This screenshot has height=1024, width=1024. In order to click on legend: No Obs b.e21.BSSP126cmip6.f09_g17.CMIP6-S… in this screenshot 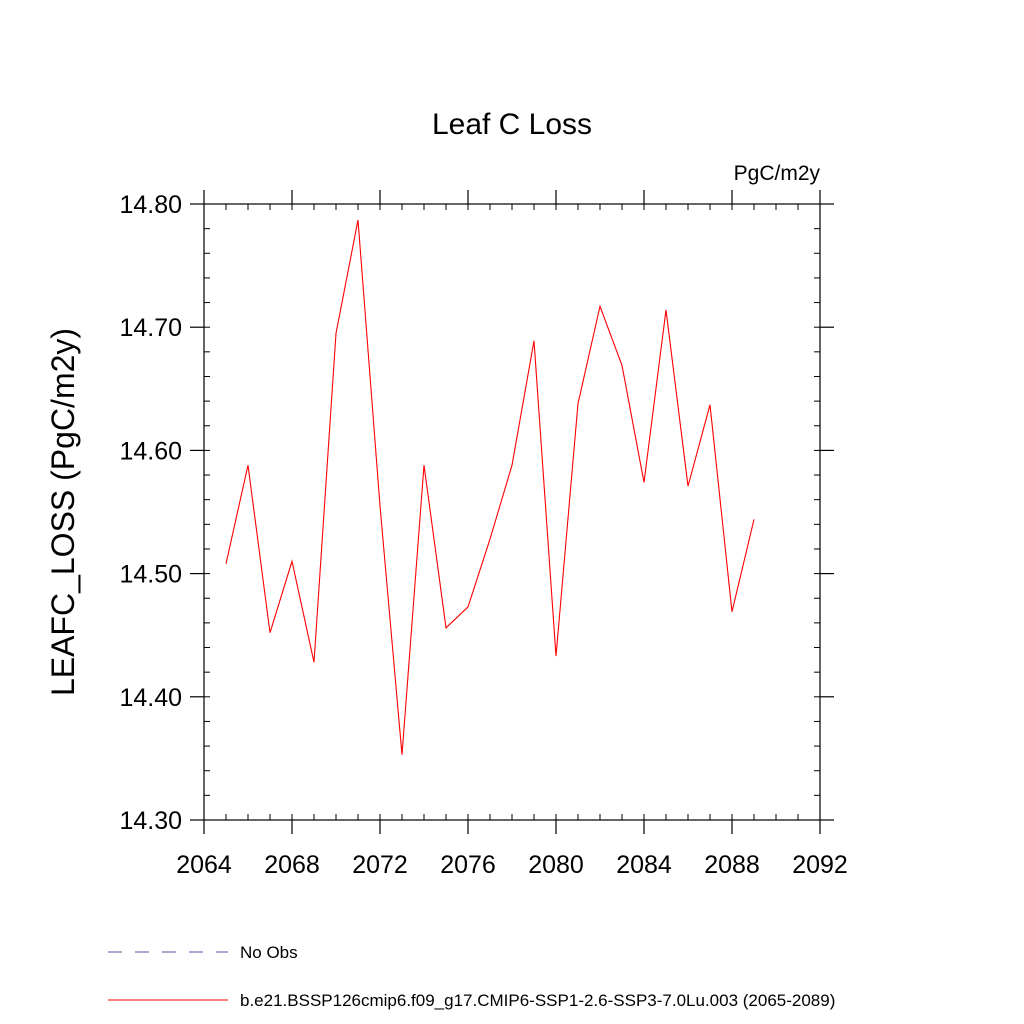, I will do `click(471, 976)`.